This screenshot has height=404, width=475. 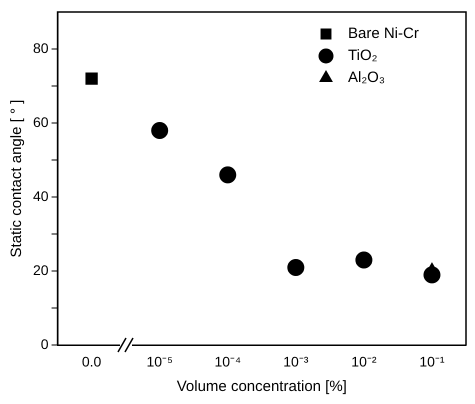 I want to click on legend-label: Al₂O₃, so click(x=366, y=77).